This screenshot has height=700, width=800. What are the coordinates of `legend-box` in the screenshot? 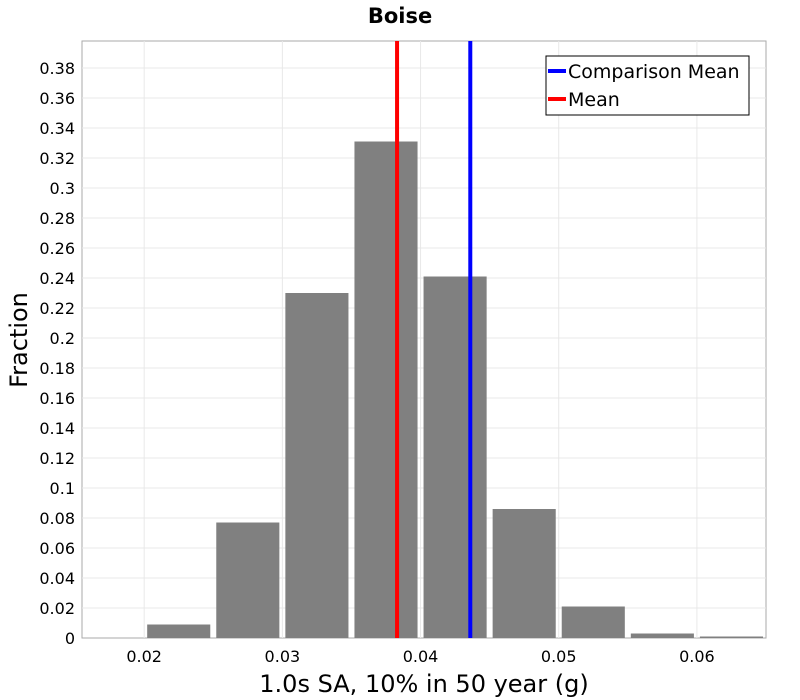 It's located at (647, 85).